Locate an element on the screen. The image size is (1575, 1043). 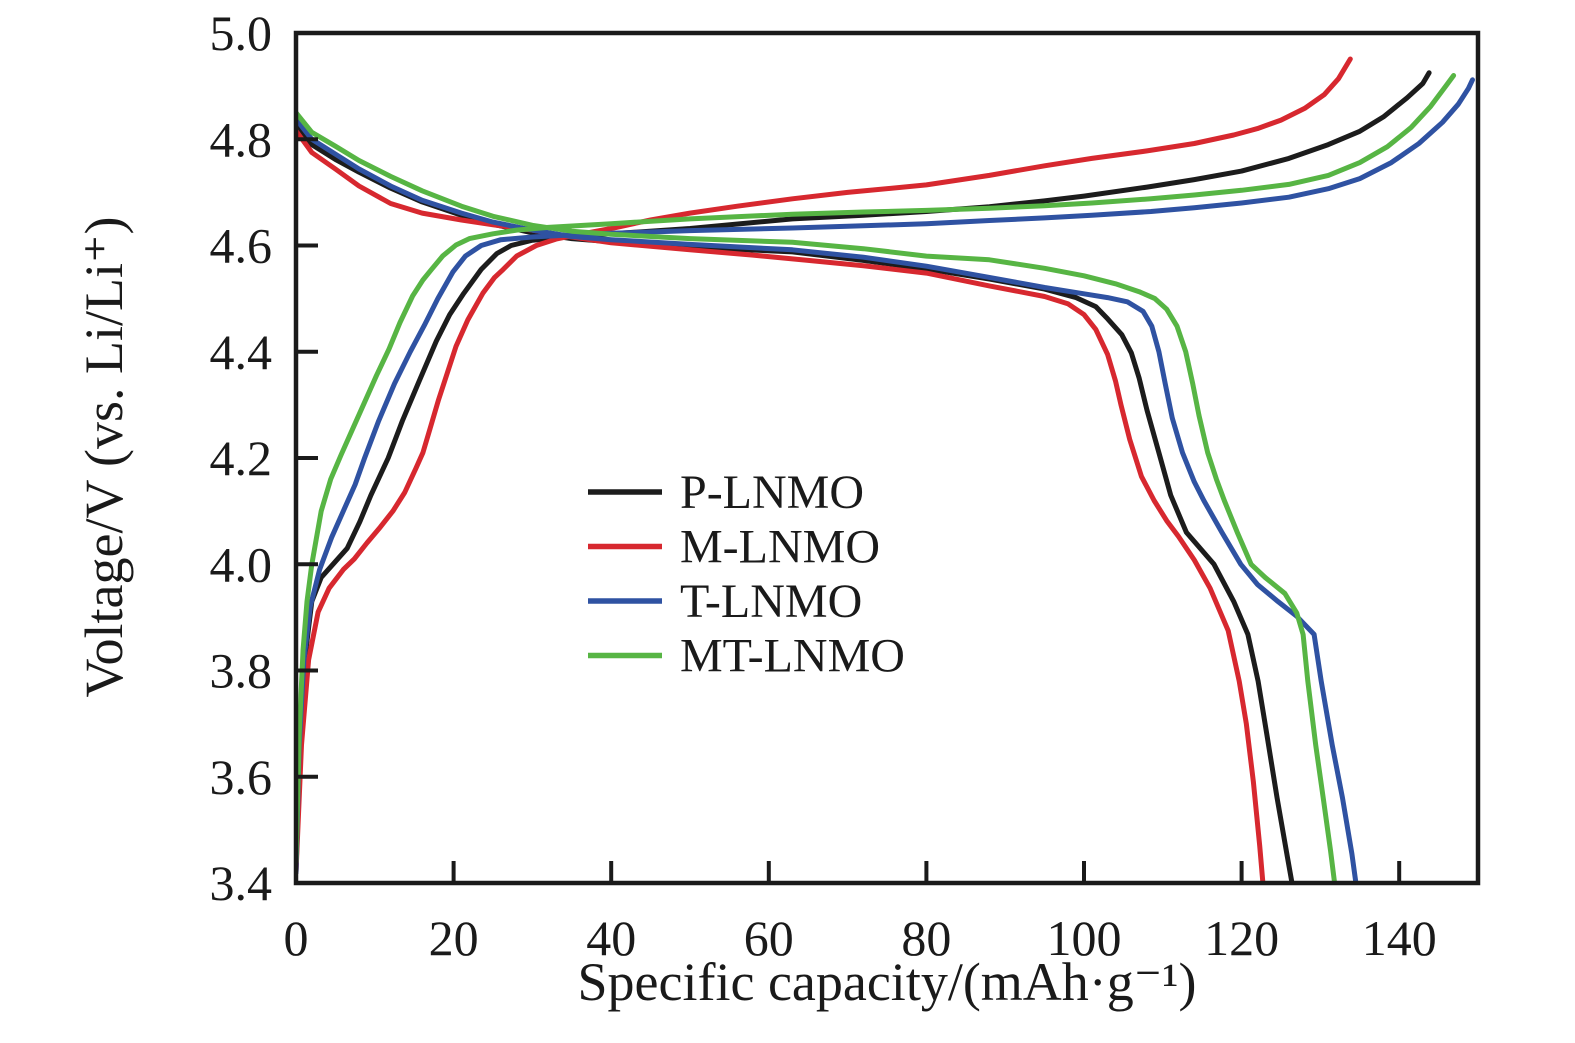
y-tick-label: 4.8 is located at coordinates (241, 139).